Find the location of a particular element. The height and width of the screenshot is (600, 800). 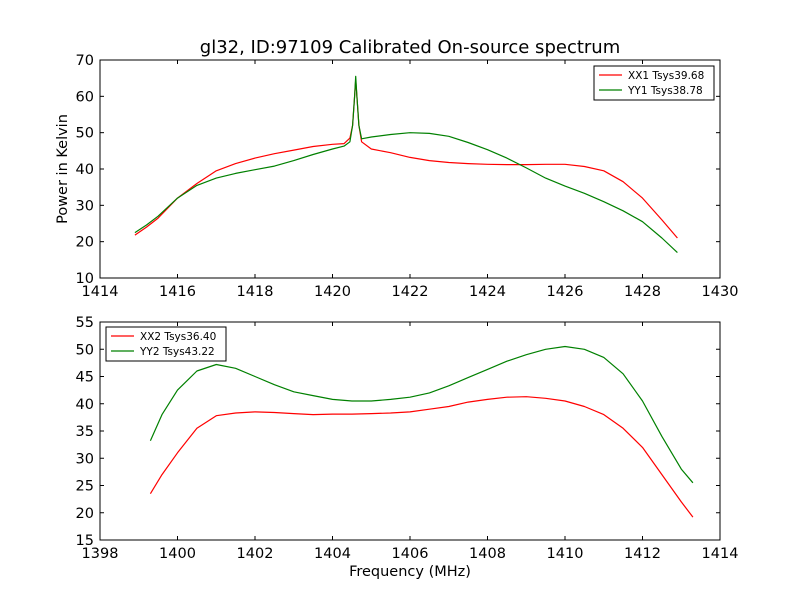

x-tick-label: 1410 is located at coordinates (565, 554).